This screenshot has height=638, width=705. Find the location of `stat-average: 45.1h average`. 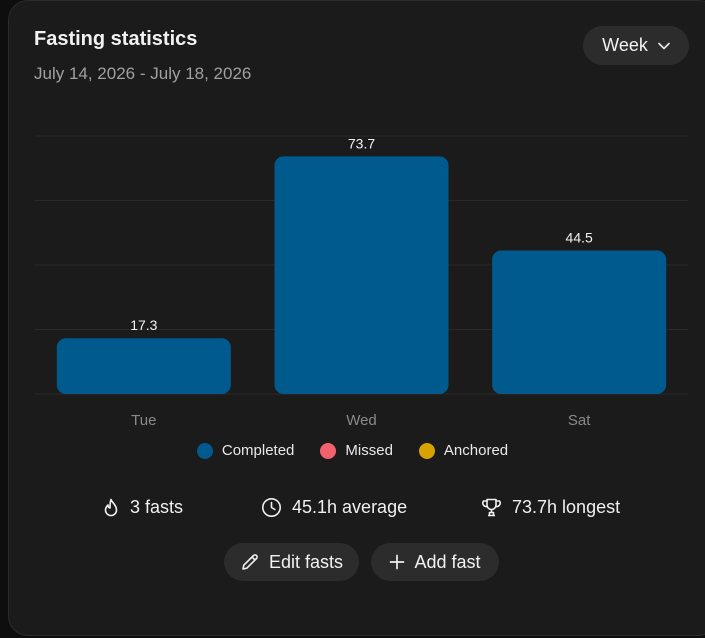

stat-average: 45.1h average is located at coordinates (334, 507).